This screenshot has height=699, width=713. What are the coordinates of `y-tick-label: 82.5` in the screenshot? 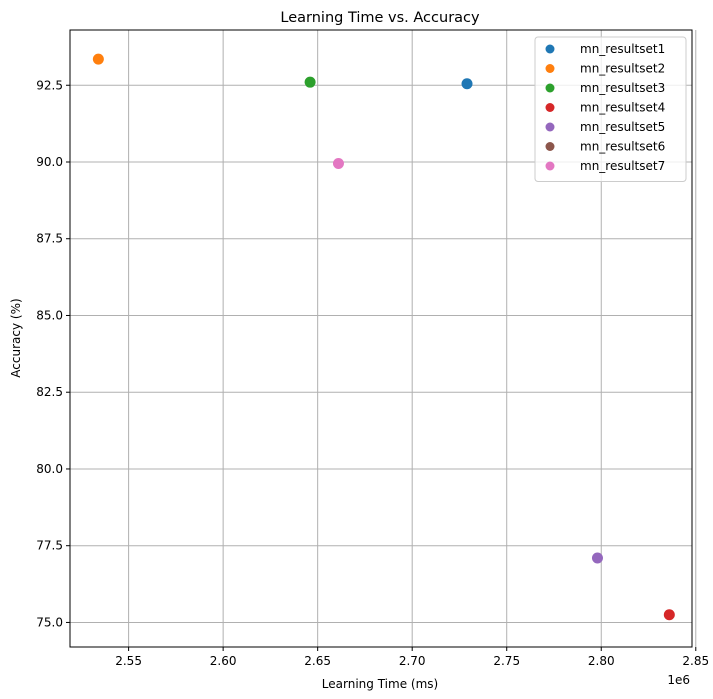 It's located at (49, 392).